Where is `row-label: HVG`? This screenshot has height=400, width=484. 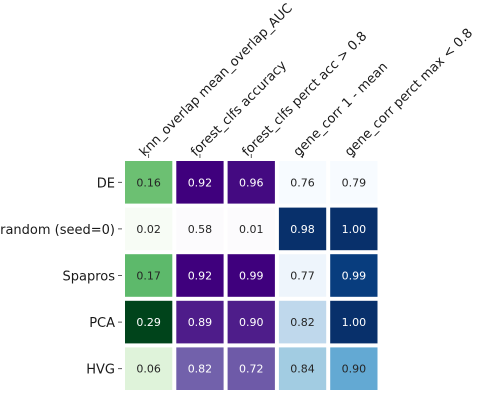
row-label: HVG is located at coordinates (100, 370).